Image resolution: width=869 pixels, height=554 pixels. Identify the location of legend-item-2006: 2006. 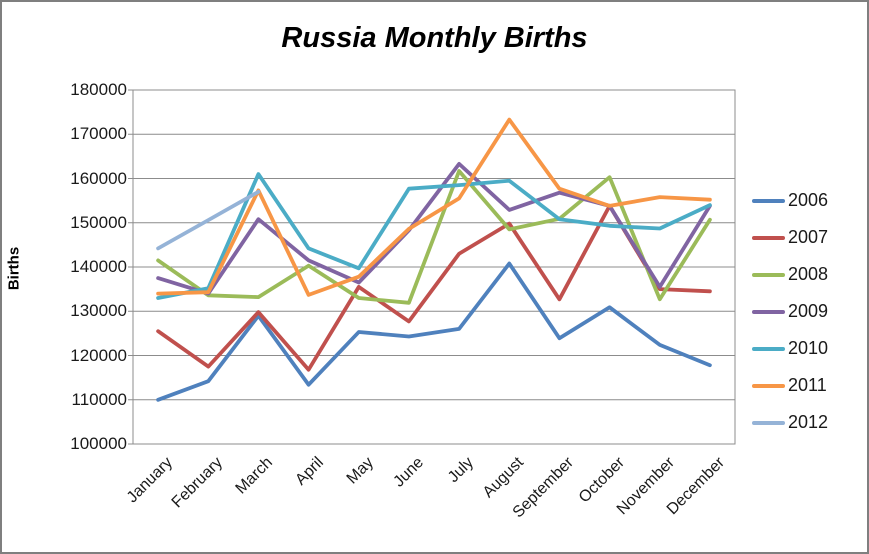
(808, 200).